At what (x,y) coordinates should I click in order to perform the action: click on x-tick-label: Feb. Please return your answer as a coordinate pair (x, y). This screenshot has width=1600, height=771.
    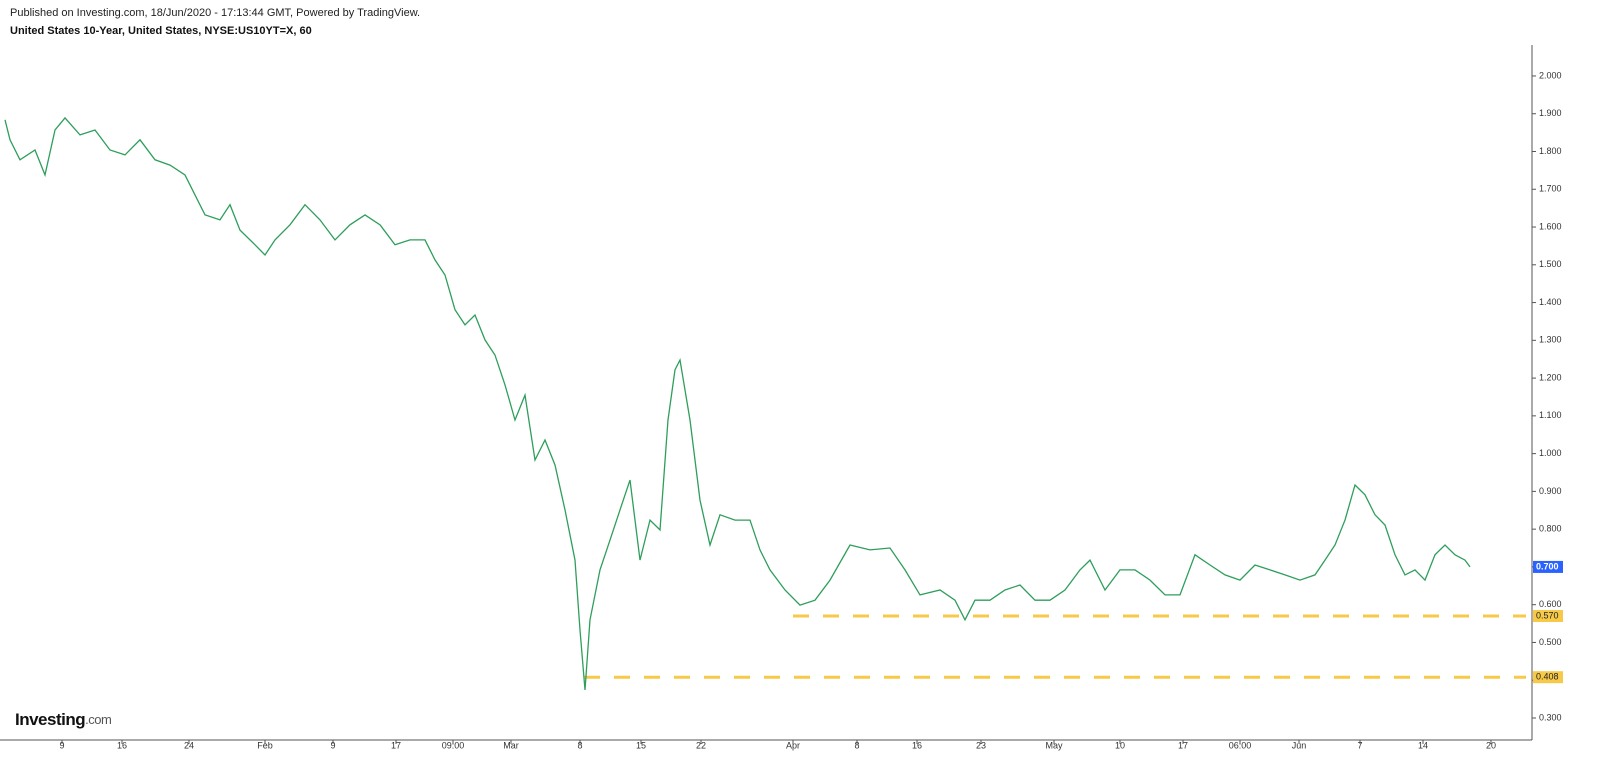
    Looking at the image, I should click on (265, 745).